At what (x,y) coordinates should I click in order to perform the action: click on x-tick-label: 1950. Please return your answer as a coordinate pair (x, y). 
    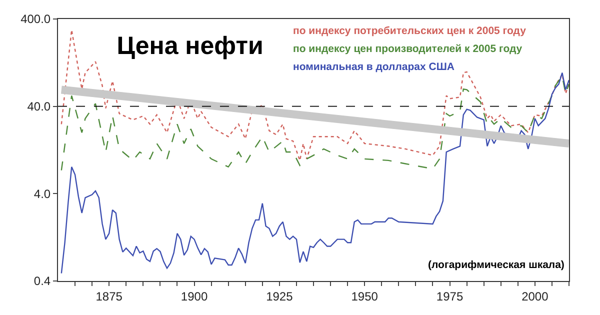
    Looking at the image, I should click on (364, 296).